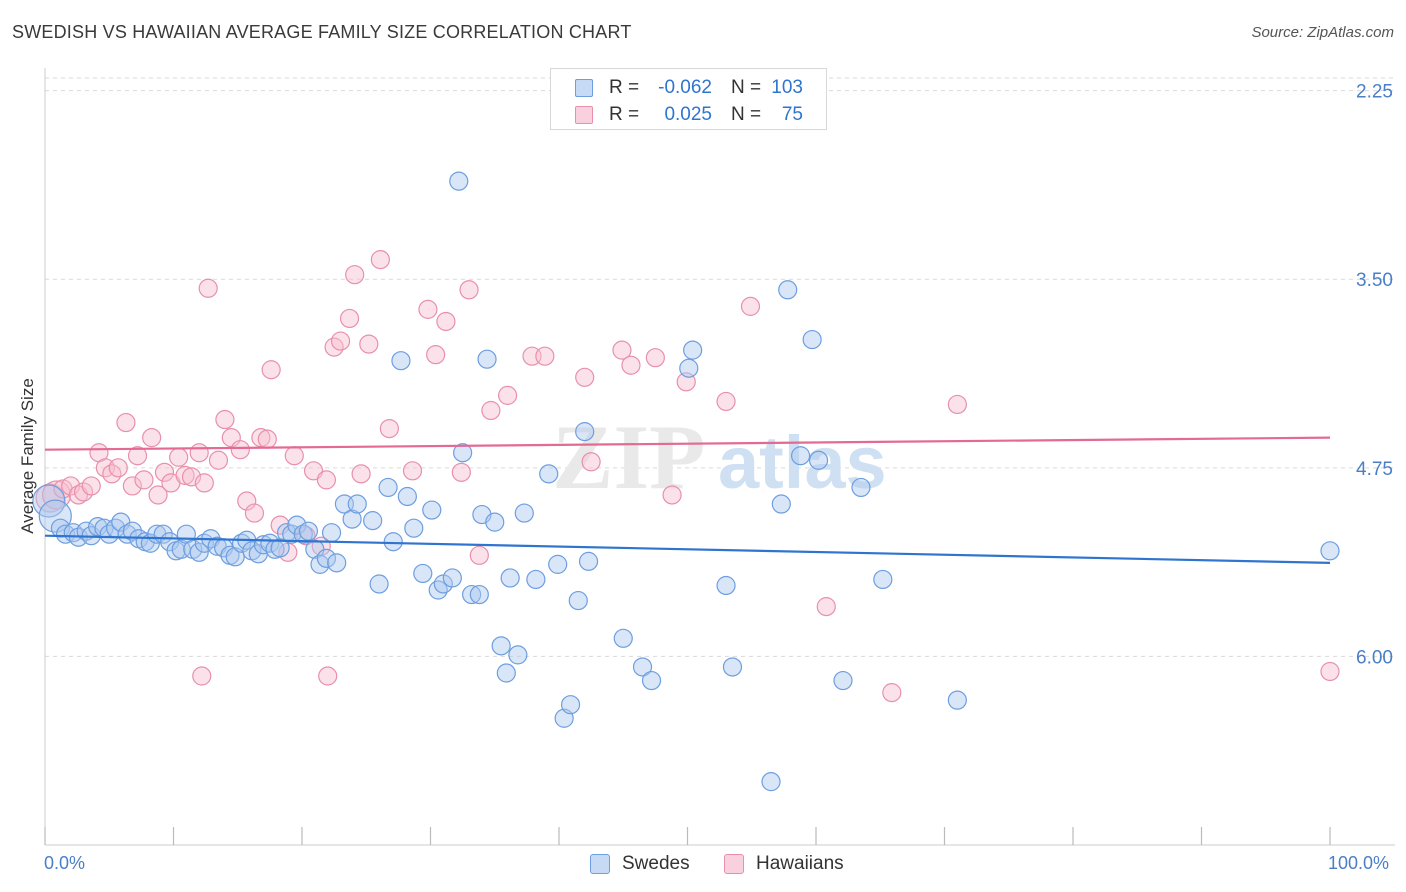 Image resolution: width=1406 pixels, height=892 pixels. I want to click on legend-r-value: -0.062, so click(685, 87).